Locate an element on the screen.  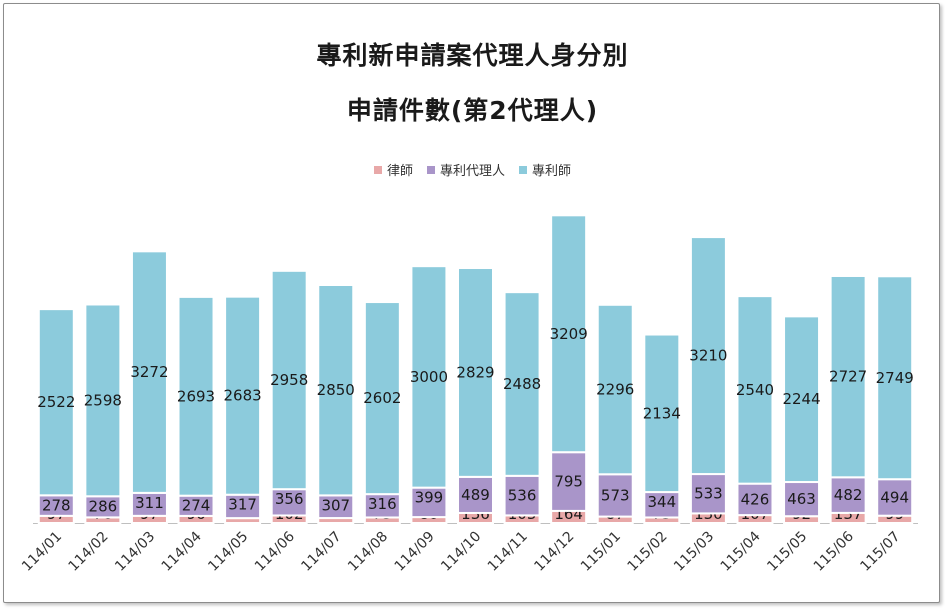
data-label: 317 is located at coordinates (242, 505).